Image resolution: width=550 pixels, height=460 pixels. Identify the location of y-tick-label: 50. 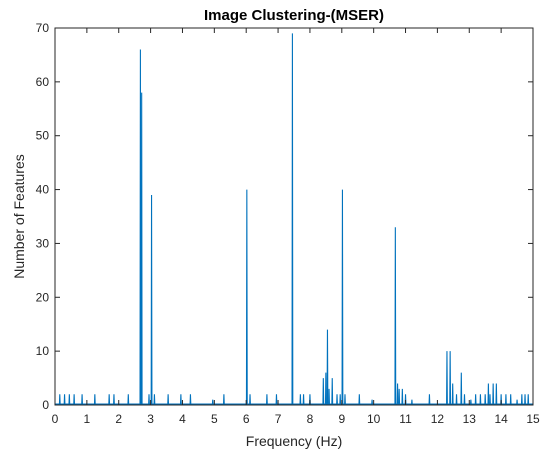
(43, 136).